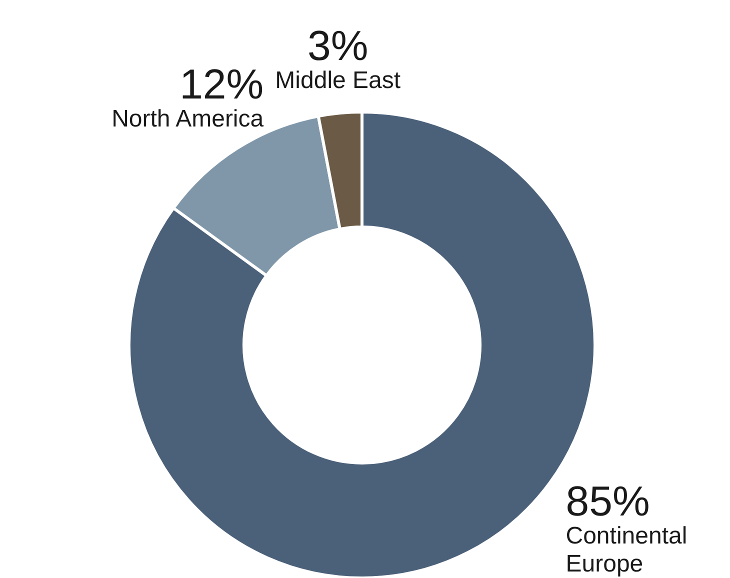 The width and height of the screenshot is (730, 578). I want to click on data-label: 3%, so click(338, 45).